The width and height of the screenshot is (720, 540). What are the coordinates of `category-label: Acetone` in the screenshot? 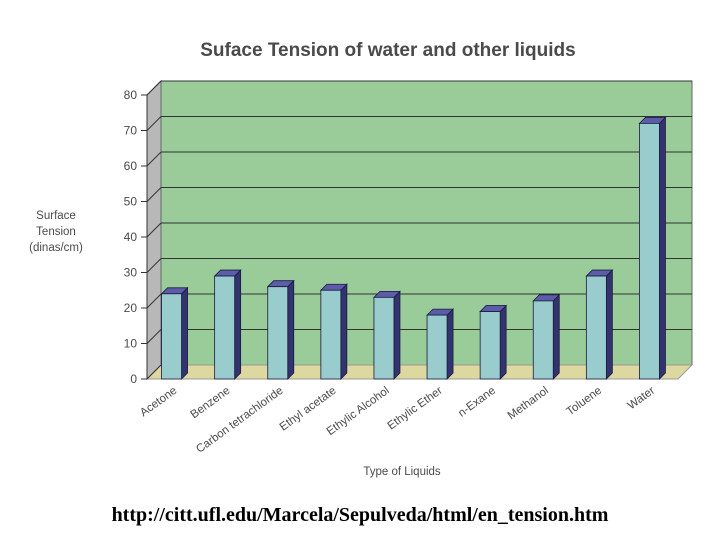 It's located at (158, 402).